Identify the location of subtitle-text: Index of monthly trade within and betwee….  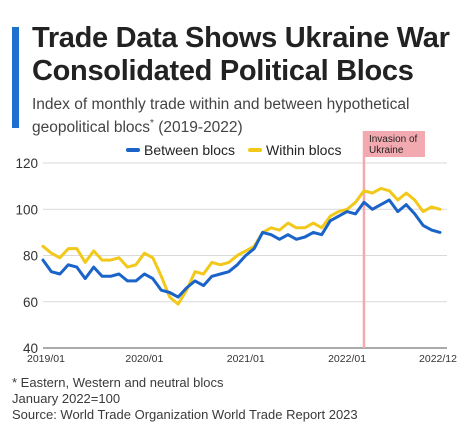
(221, 116).